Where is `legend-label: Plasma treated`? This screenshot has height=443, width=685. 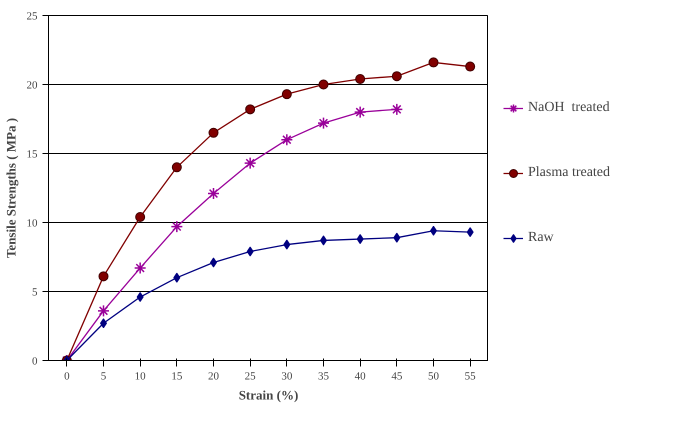
legend-label: Plasma treated is located at coordinates (569, 173).